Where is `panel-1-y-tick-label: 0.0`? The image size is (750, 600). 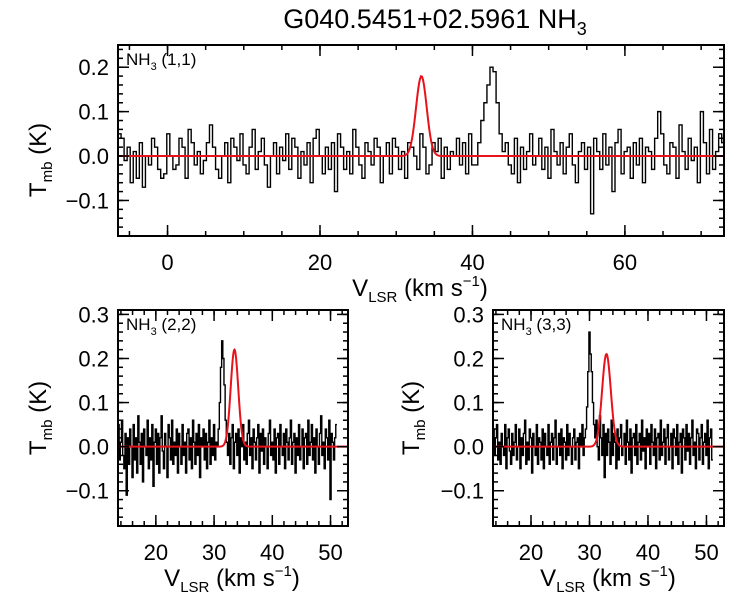
panel-1-y-tick-label: 0.0 is located at coordinates (93, 156).